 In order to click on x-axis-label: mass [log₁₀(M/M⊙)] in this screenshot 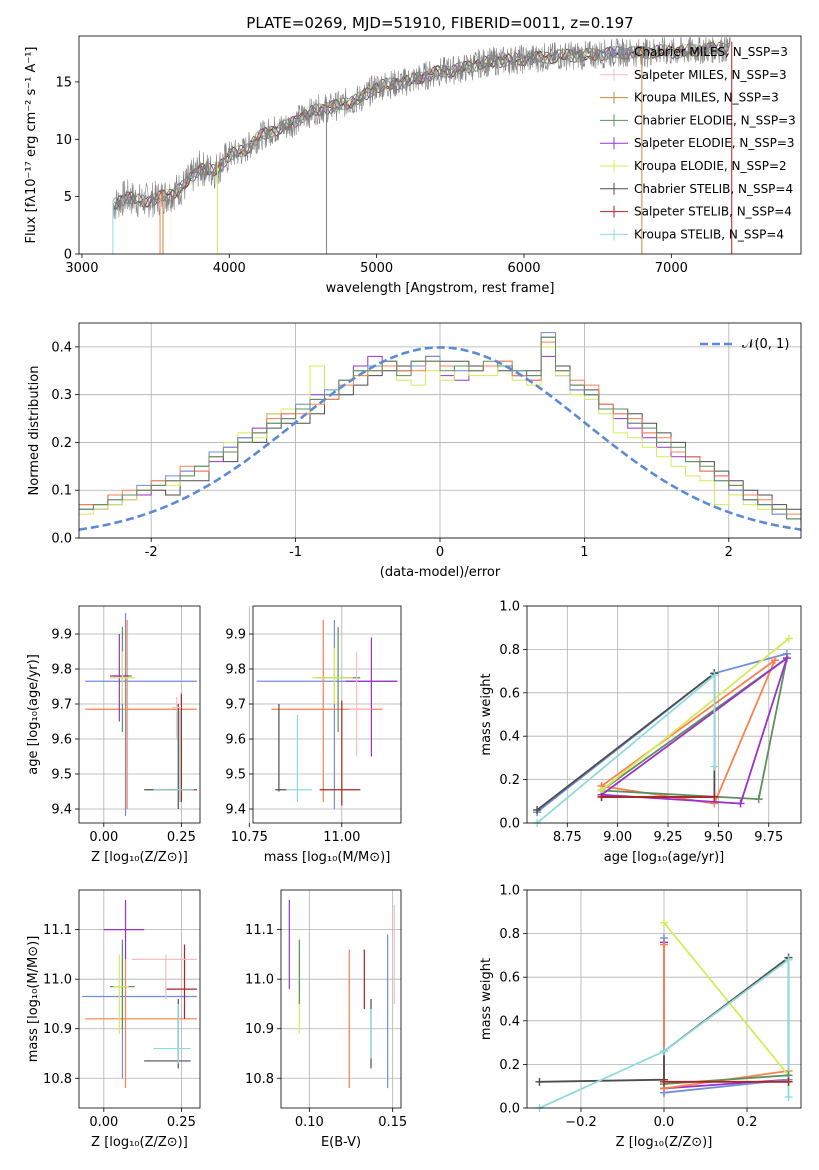, I will do `click(327, 857)`.